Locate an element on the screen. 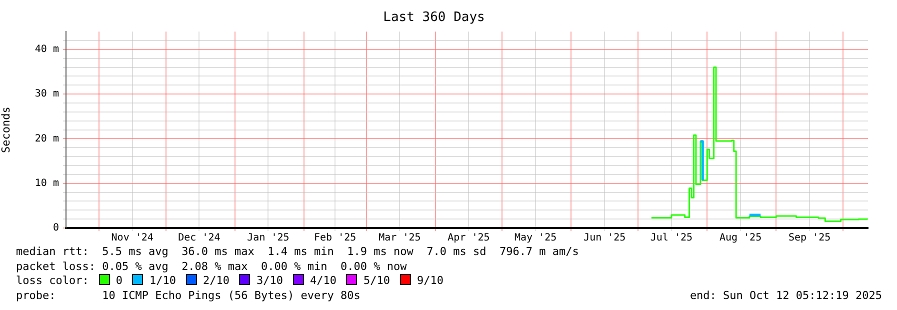 The width and height of the screenshot is (897, 310). x-tick-label: May '25 is located at coordinates (535, 238).